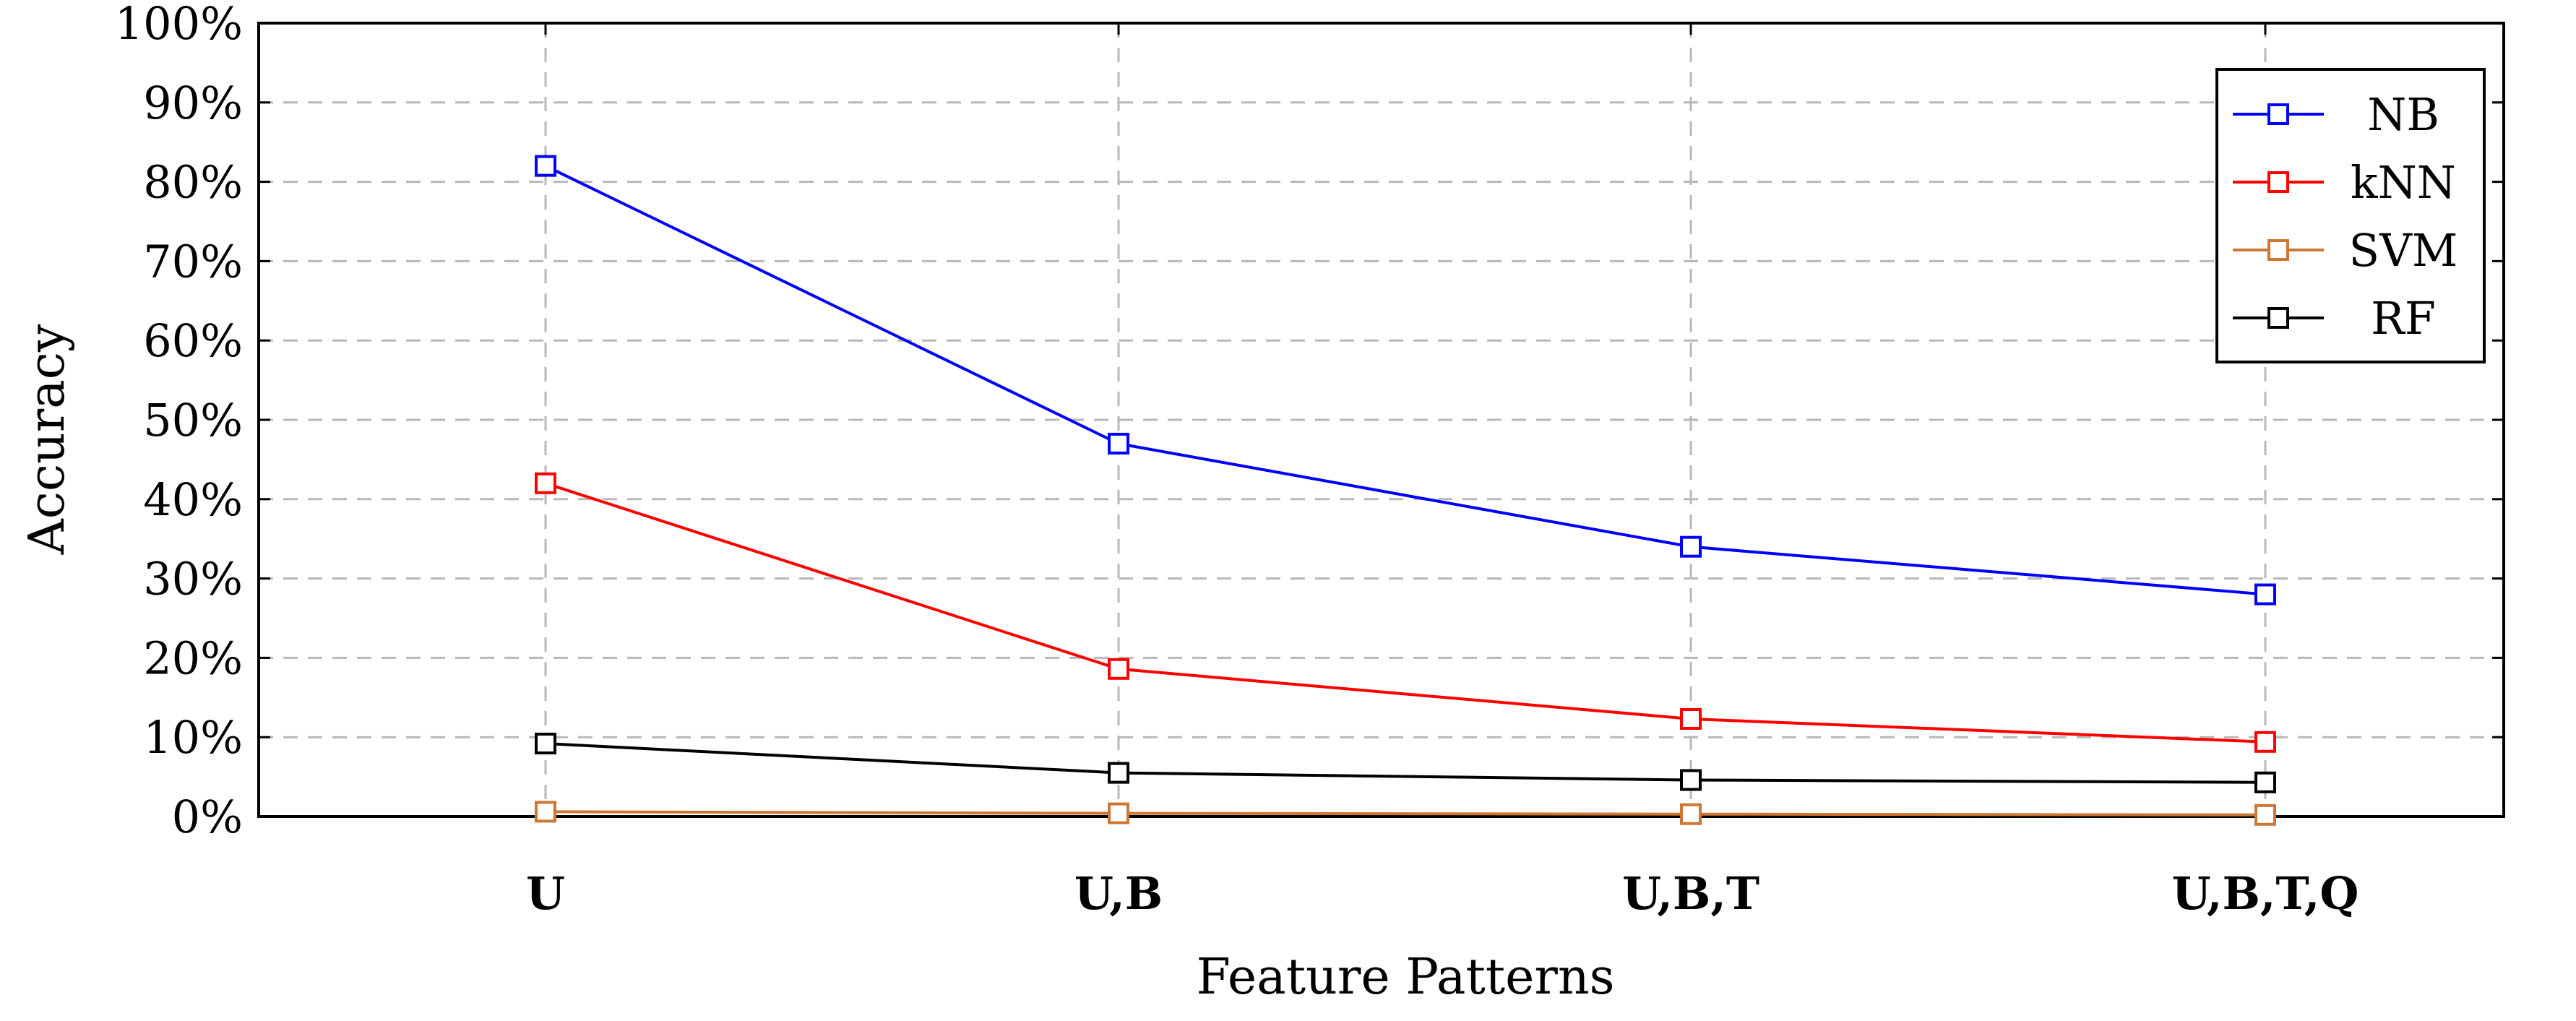 This screenshot has height=1021, width=2576. Describe the element at coordinates (207, 816) in the screenshot. I see `y-tick-label: 0%` at that location.